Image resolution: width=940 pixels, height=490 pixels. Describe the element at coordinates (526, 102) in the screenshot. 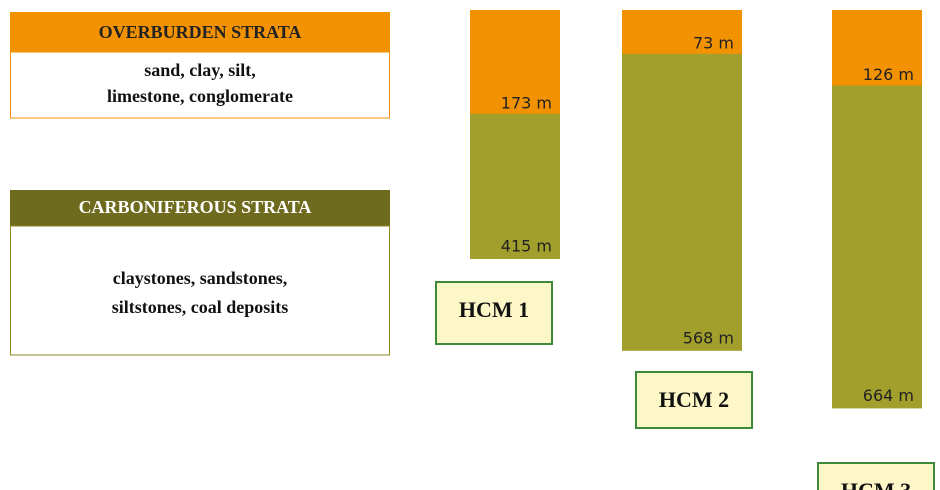

I see `depth-label: 173 m` at that location.